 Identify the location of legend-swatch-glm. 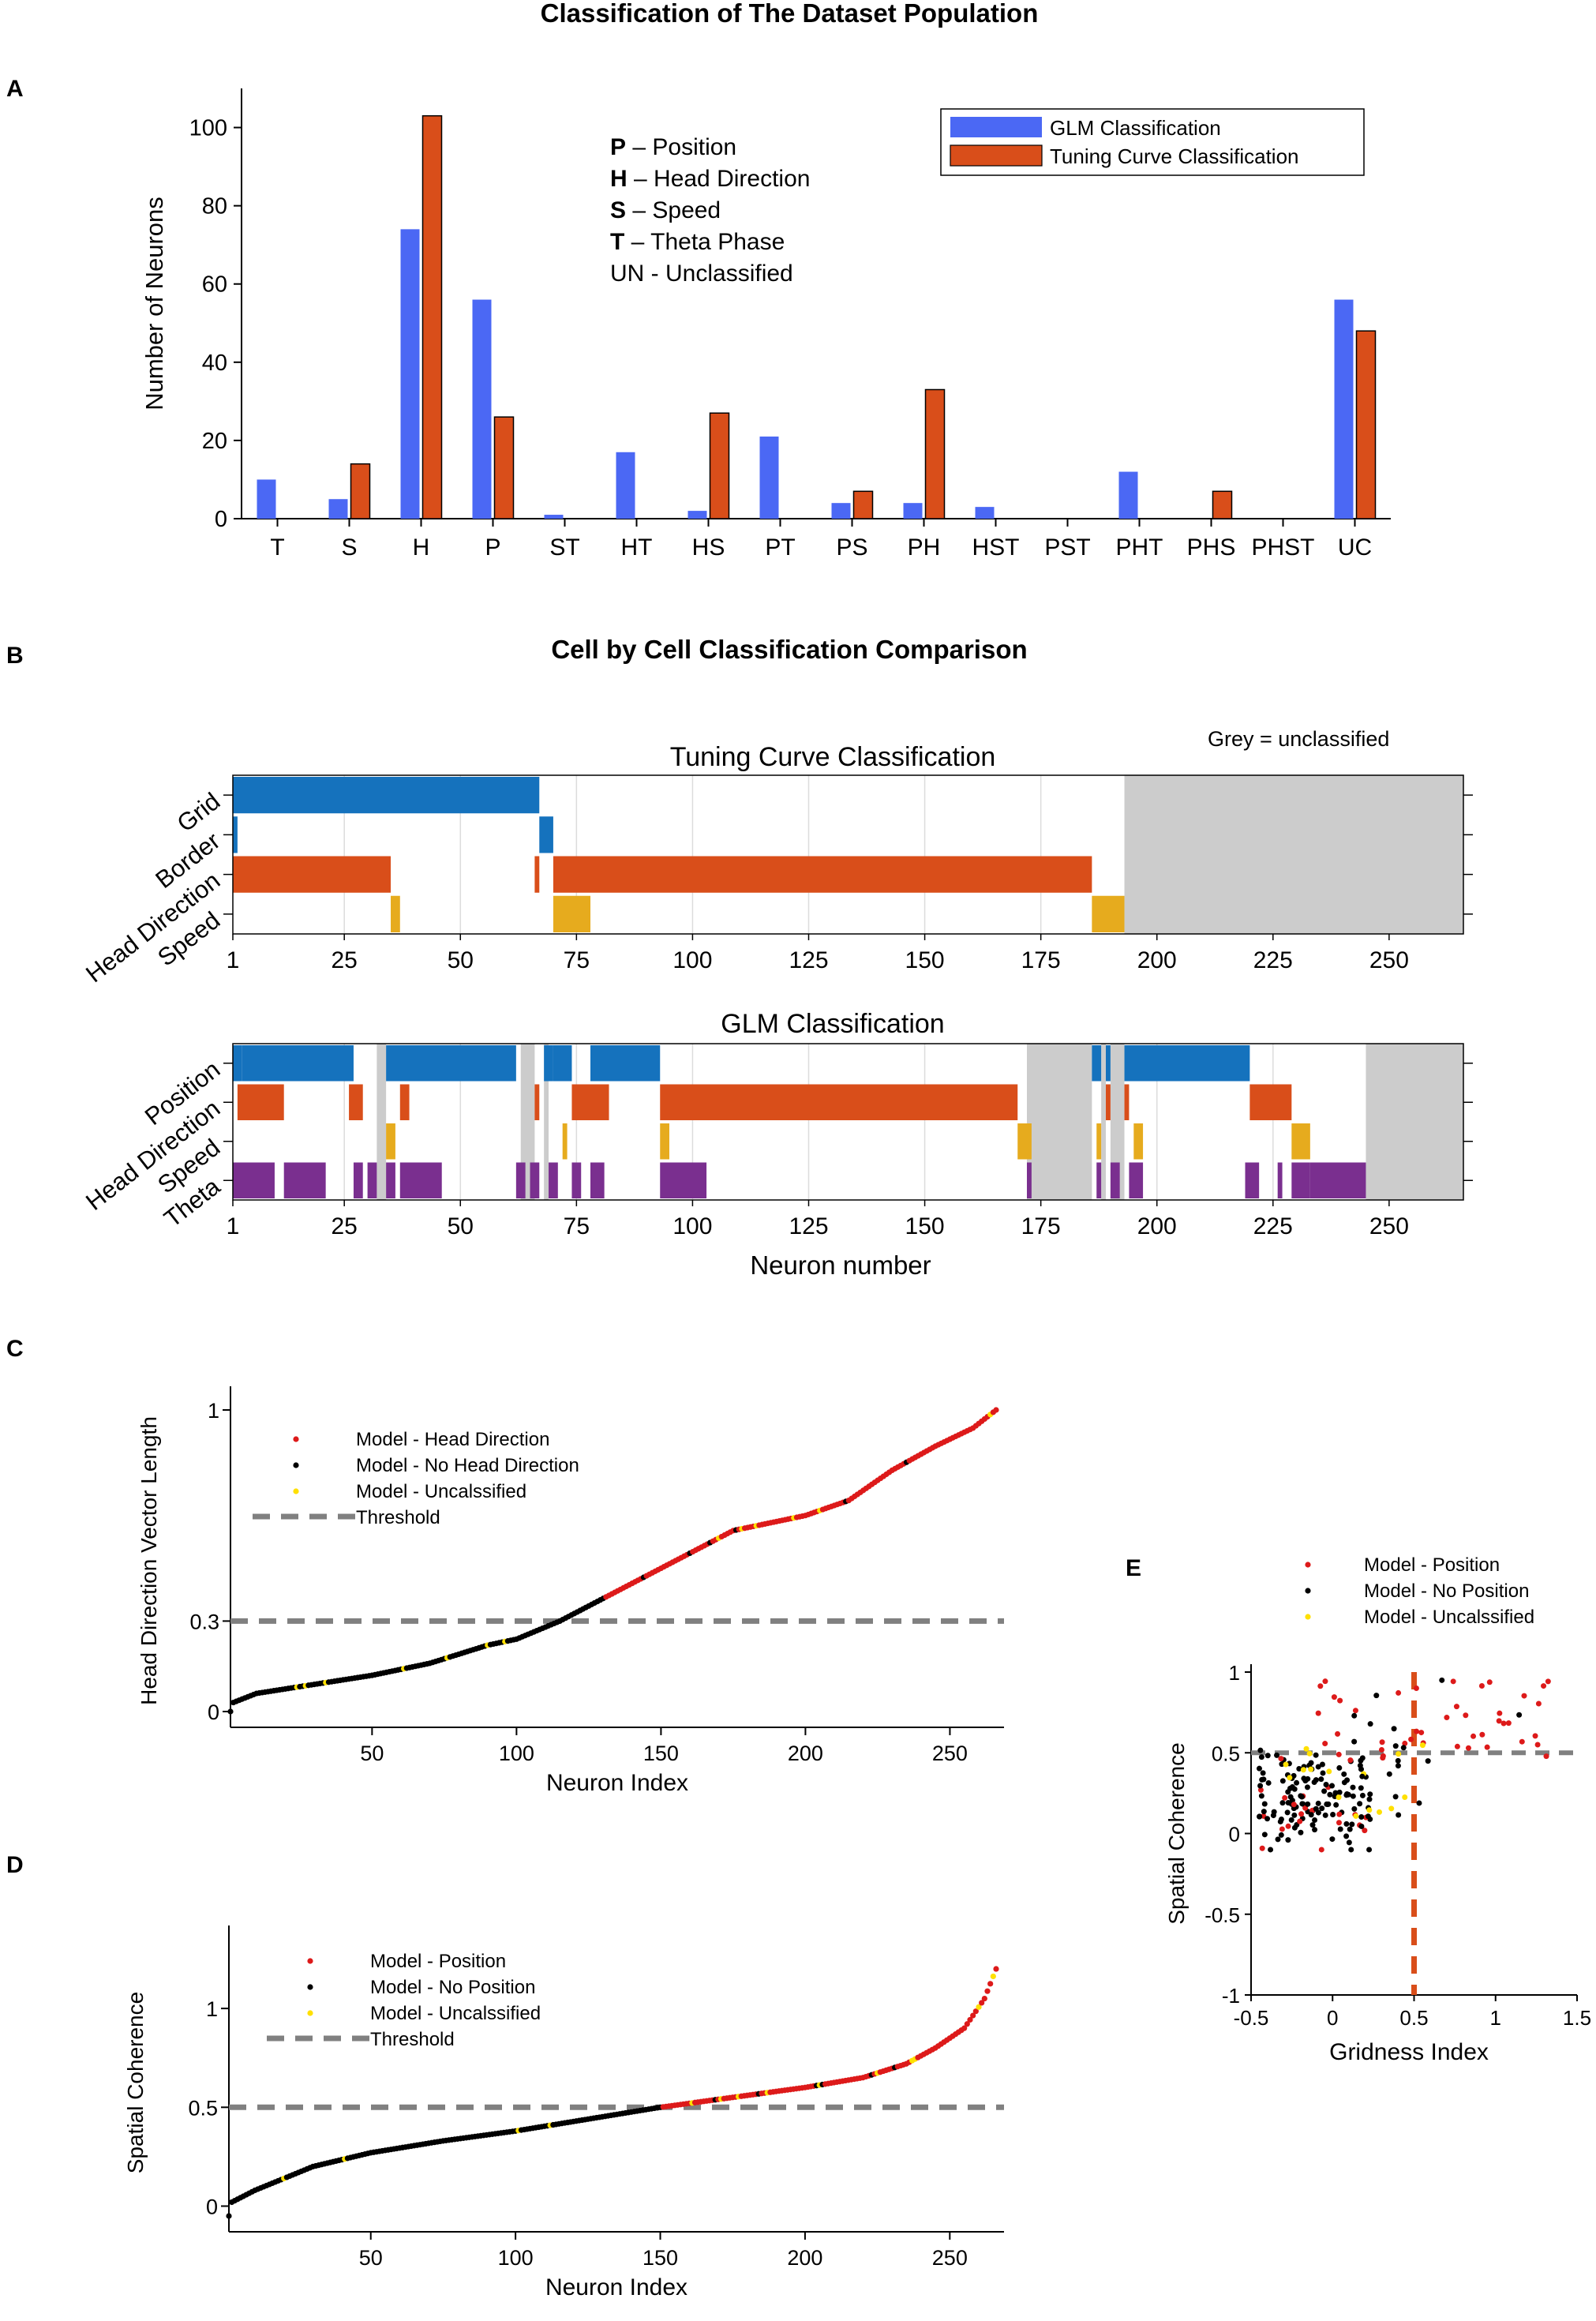
(996, 127).